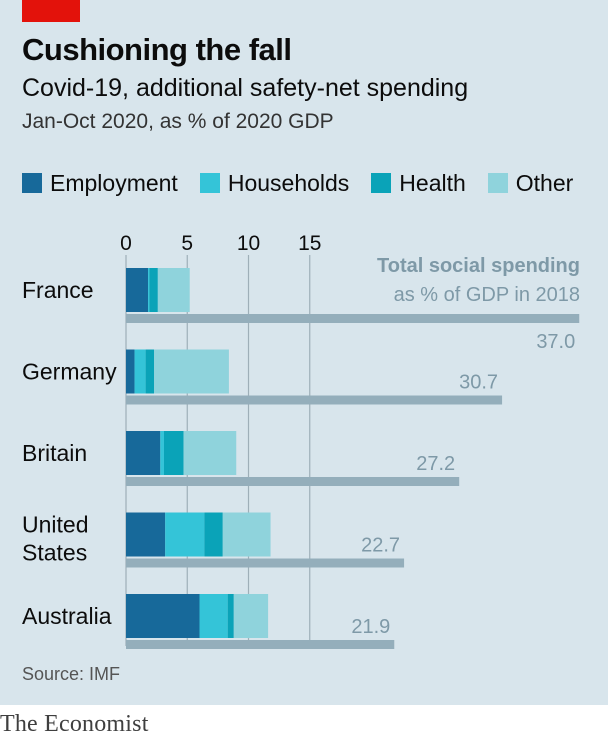 Image resolution: width=608 pixels, height=742 pixels. What do you see at coordinates (265, 563) in the screenshot?
I see `total-bar-united-states` at bounding box center [265, 563].